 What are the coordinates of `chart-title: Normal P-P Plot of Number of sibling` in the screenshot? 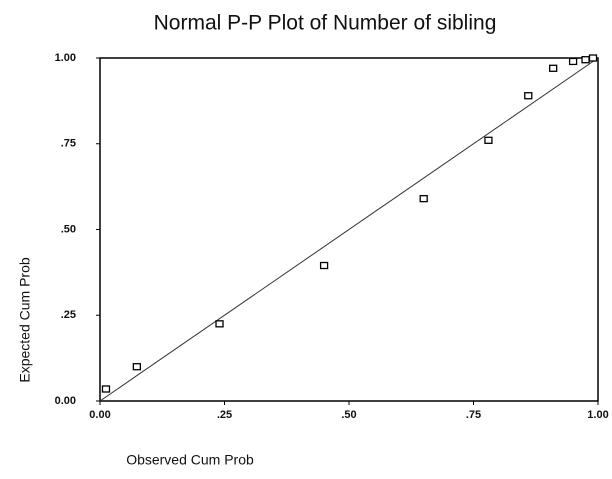 It's located at (325, 23).